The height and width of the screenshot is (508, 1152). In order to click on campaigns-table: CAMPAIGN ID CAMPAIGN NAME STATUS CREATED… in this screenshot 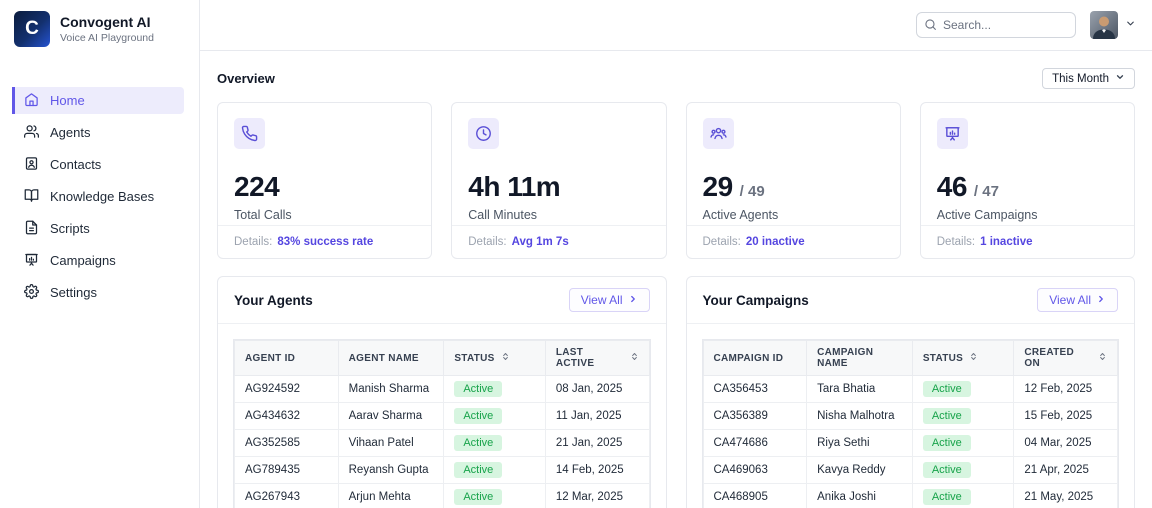, I will do `click(910, 424)`.